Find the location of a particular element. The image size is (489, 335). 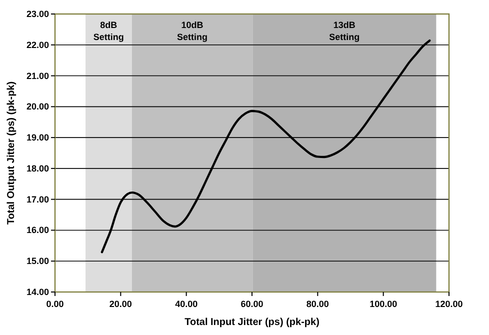

y-tick-label: 20.00 is located at coordinates (37, 107).